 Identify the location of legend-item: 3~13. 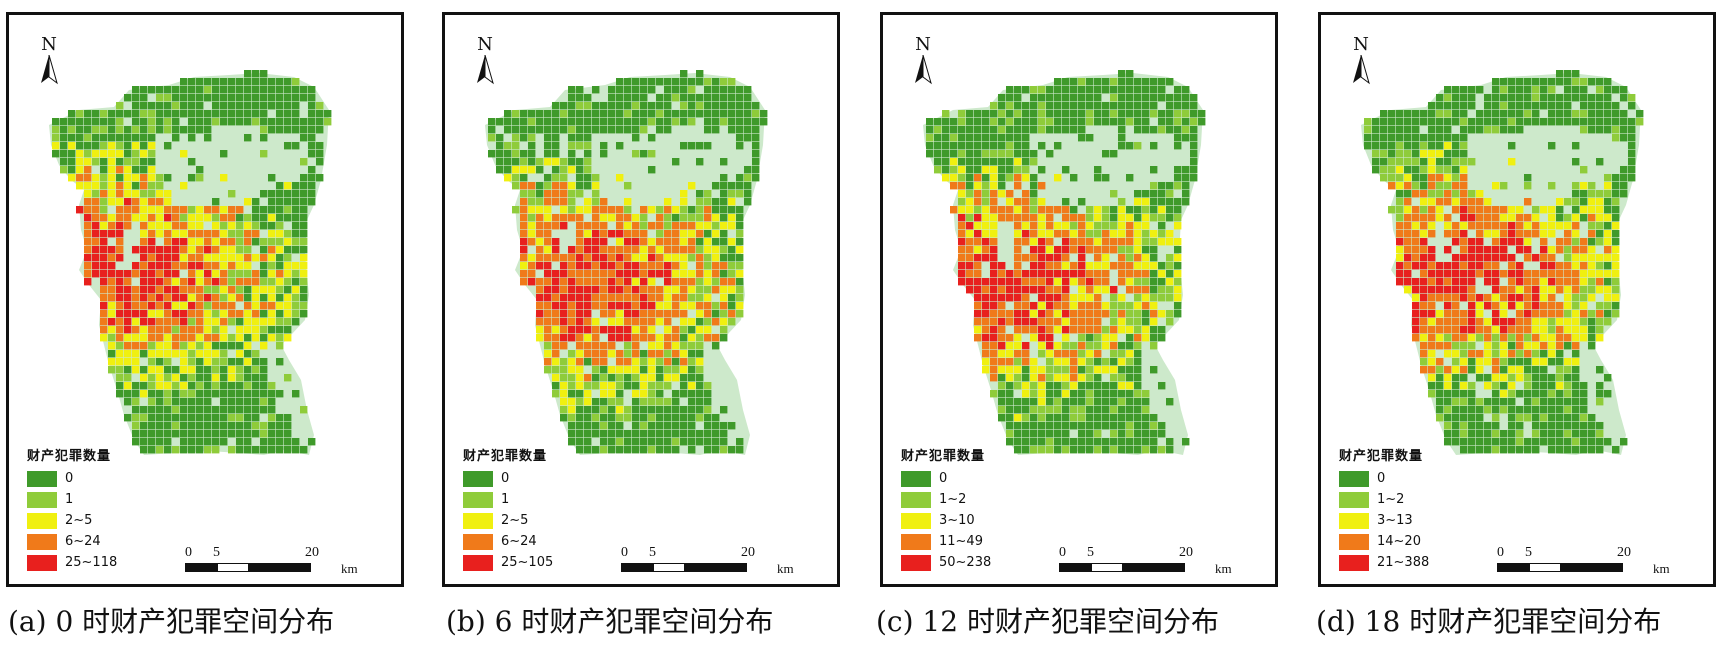
(1384, 520).